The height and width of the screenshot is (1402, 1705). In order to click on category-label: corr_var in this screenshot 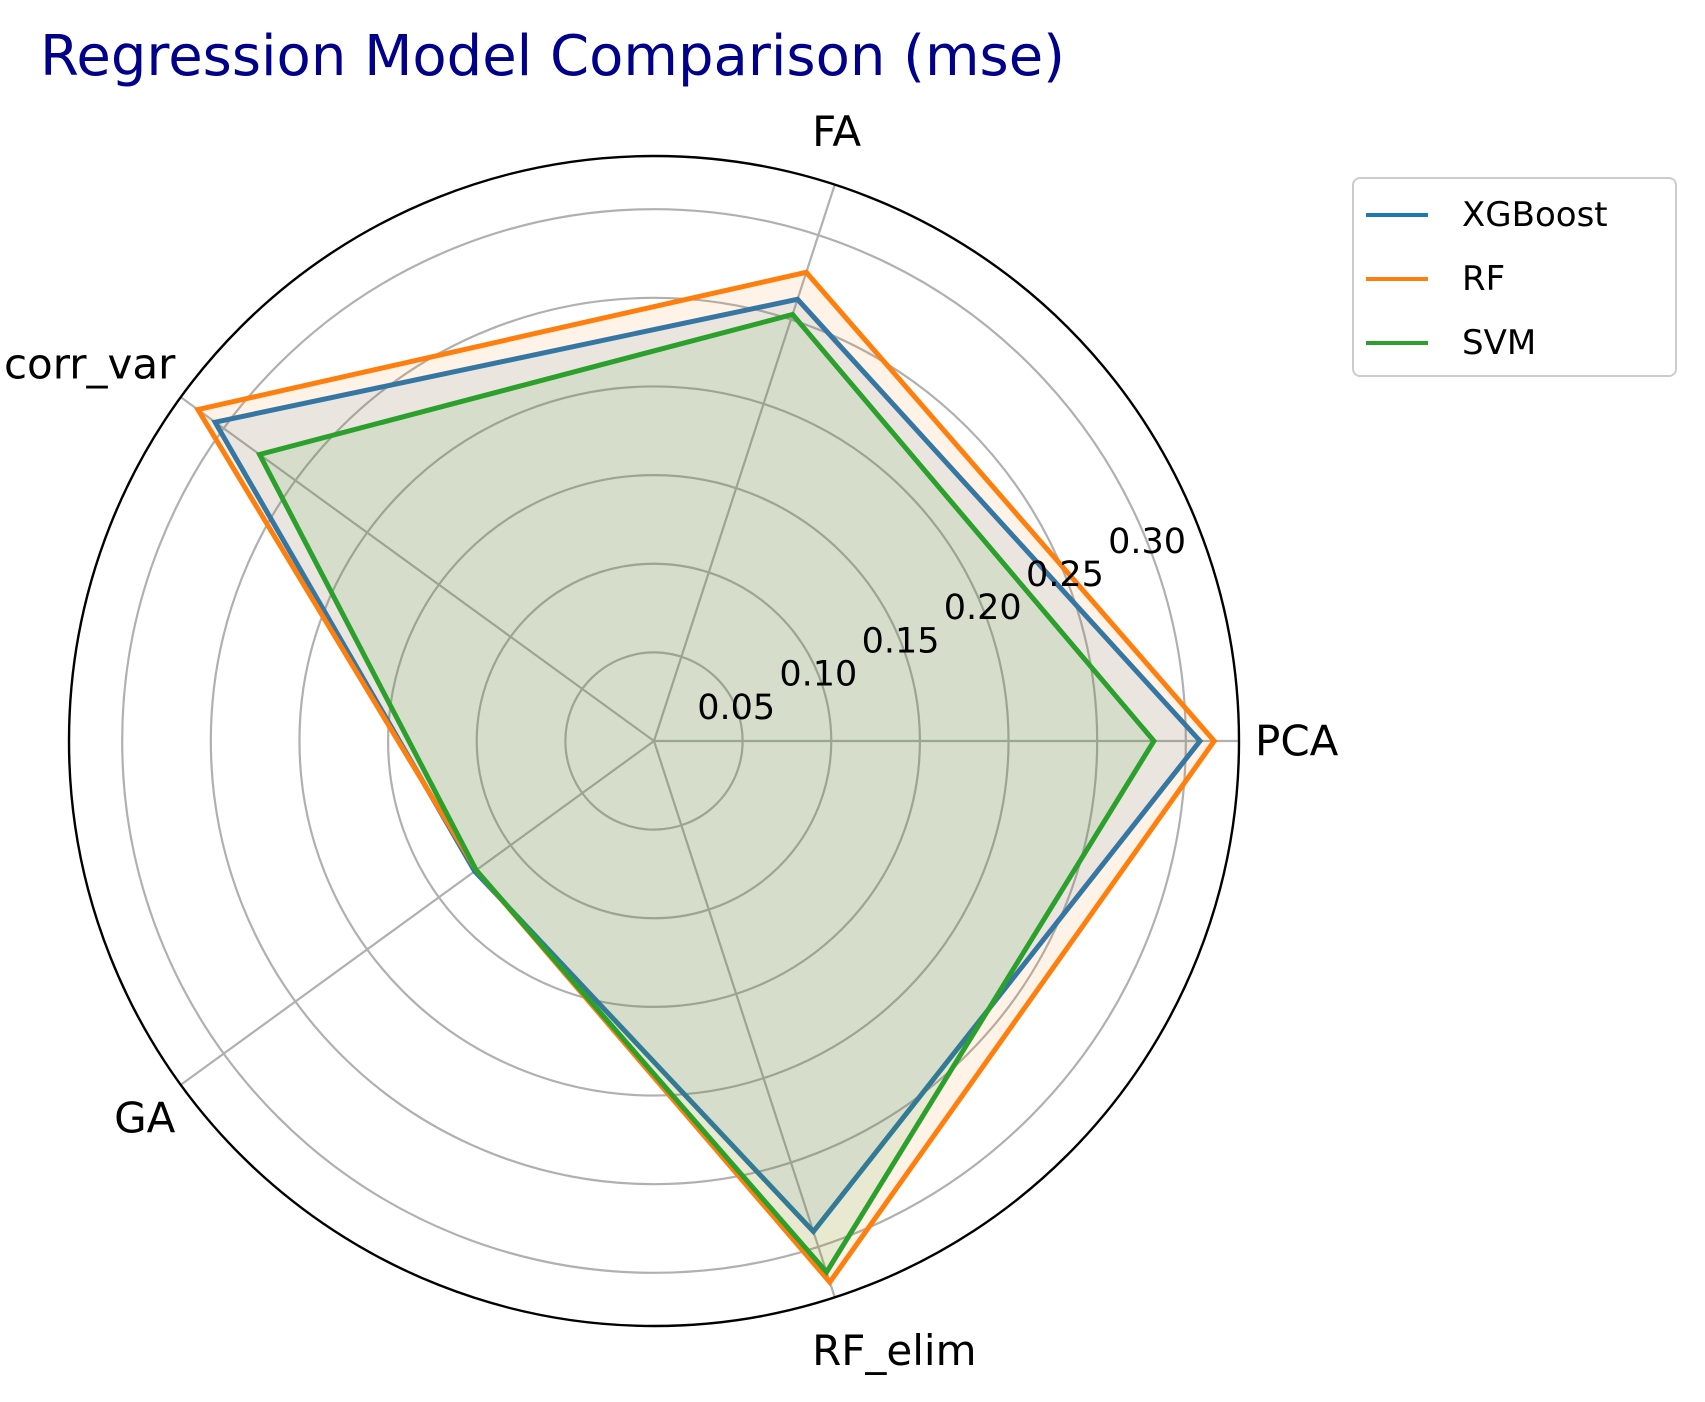, I will do `click(90, 364)`.